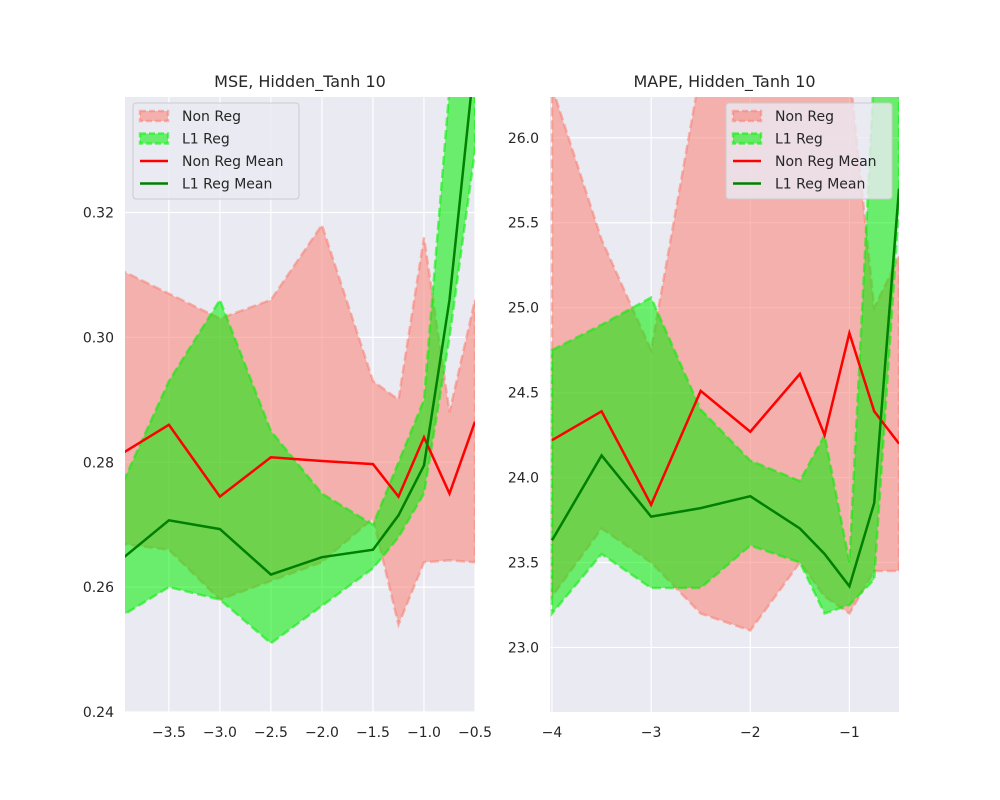 The width and height of the screenshot is (1000, 800). I want to click on y-tick-label: 24.5, so click(523, 394).